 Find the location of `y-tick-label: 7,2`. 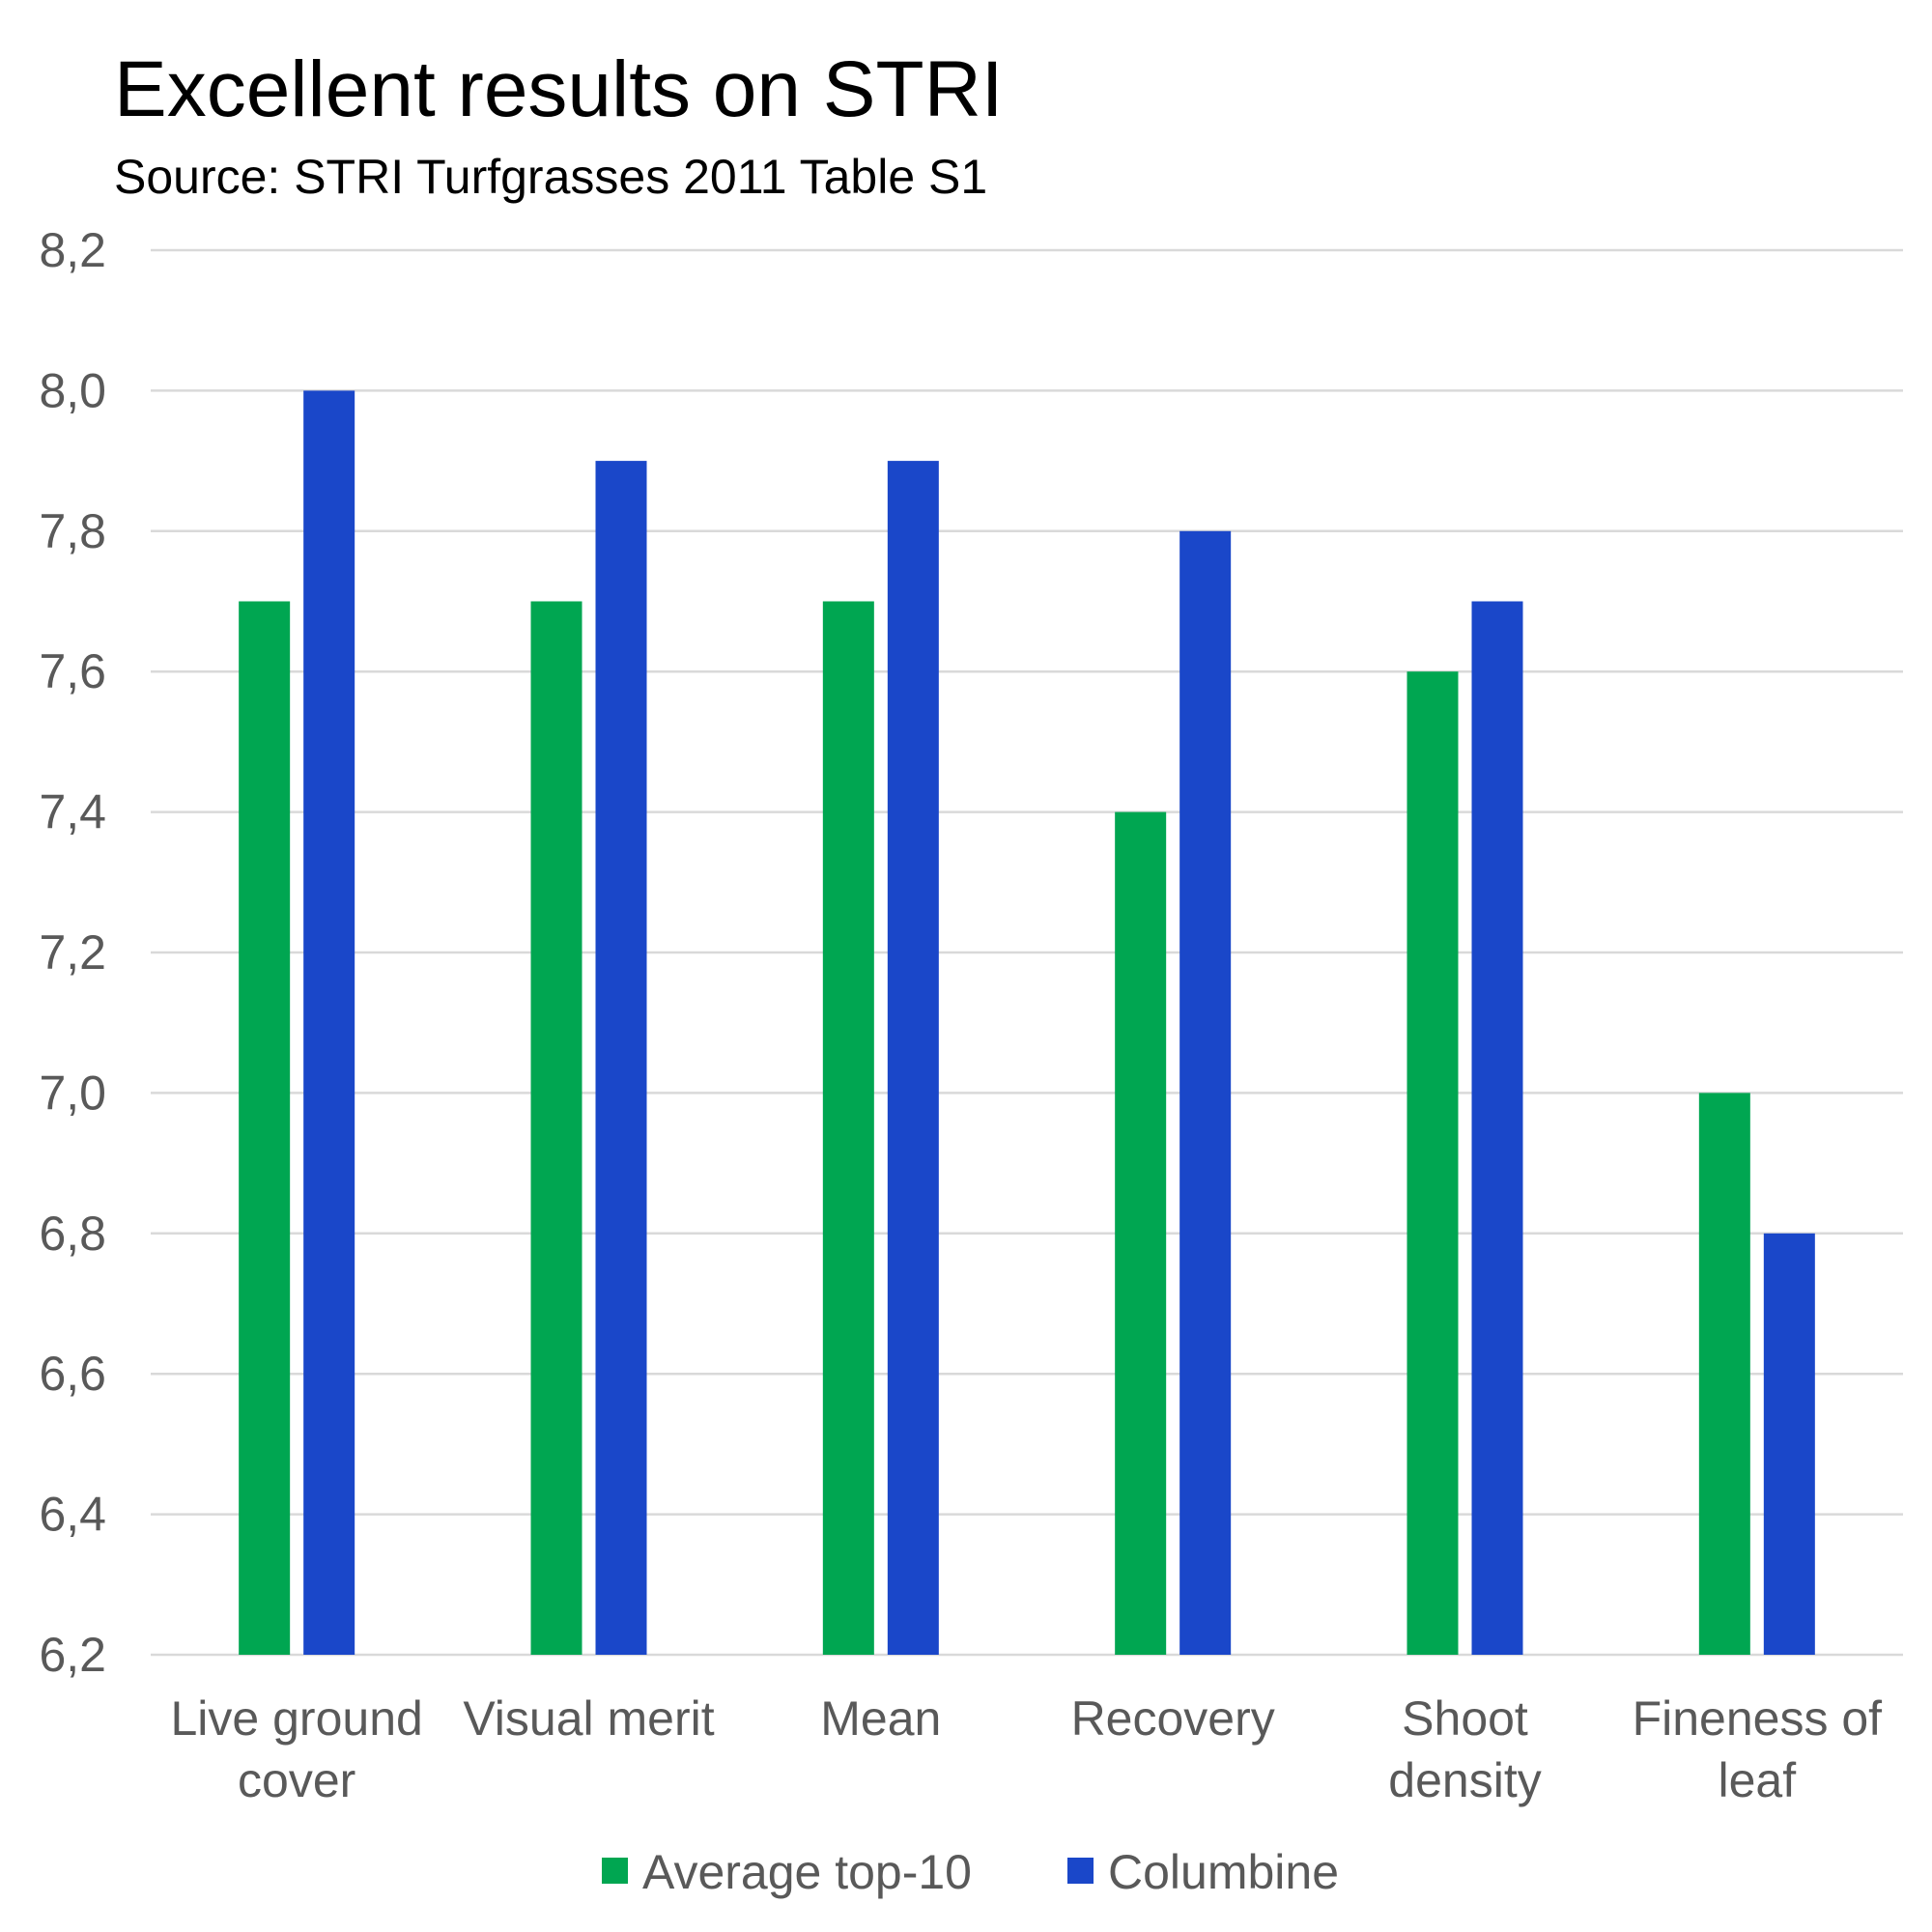

y-tick-label: 7,2 is located at coordinates (72, 952).